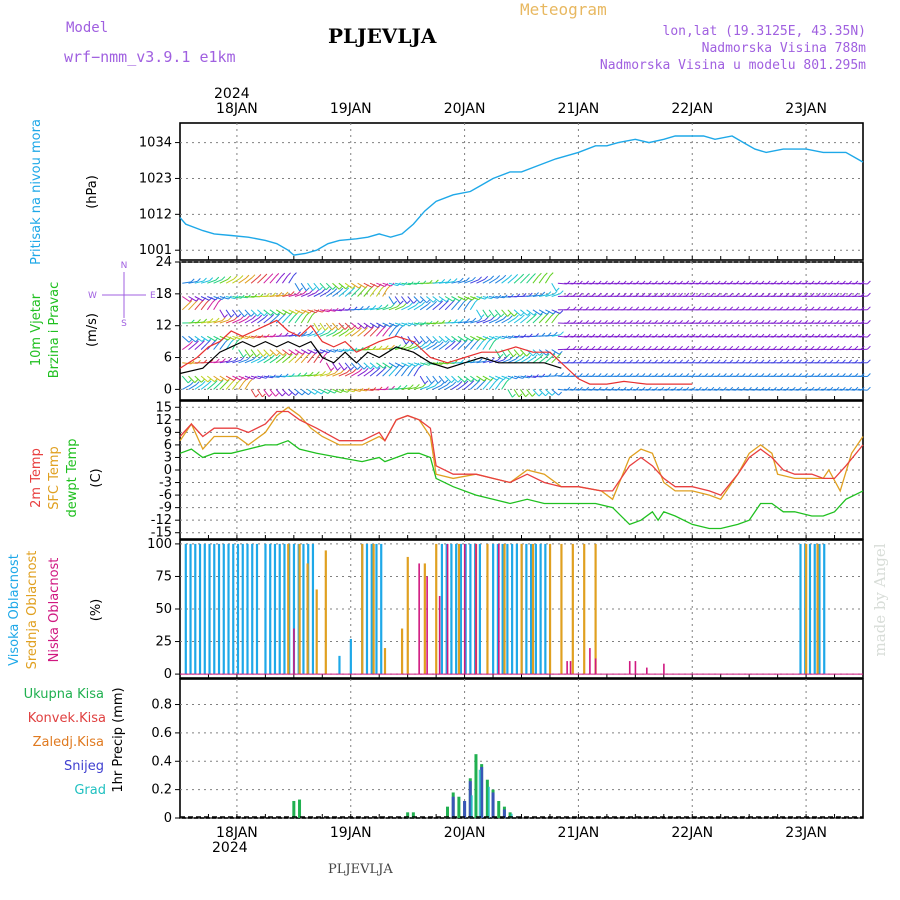 This screenshot has width=900, height=900. Describe the element at coordinates (413, 815) in the screenshot. I see `precip-bar-total` at that location.